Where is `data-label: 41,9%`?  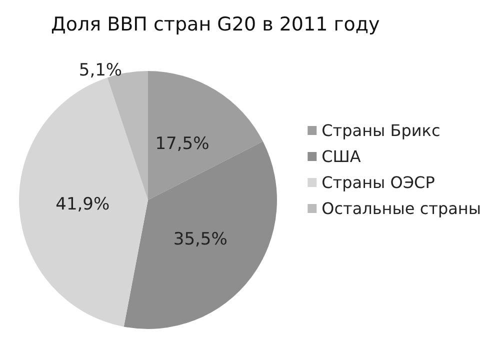 data-label: 41,9% is located at coordinates (83, 204).